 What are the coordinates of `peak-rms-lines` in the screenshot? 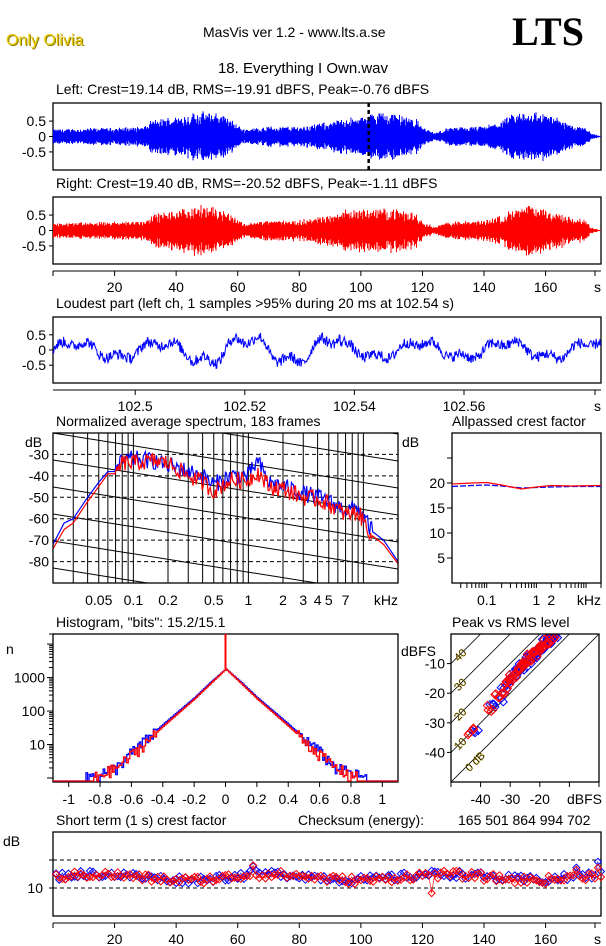 It's located at (525, 708).